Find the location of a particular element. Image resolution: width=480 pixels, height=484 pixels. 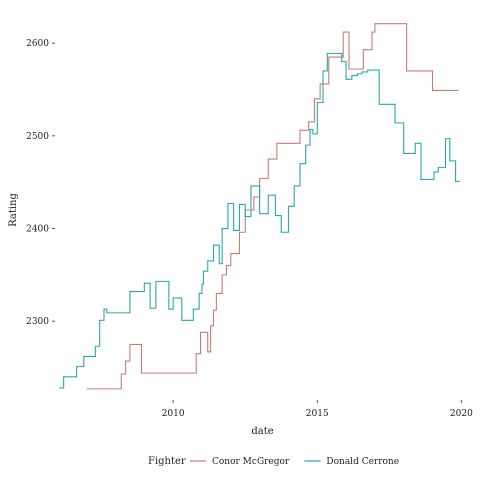

y-axis-title: Rating is located at coordinates (13, 210).